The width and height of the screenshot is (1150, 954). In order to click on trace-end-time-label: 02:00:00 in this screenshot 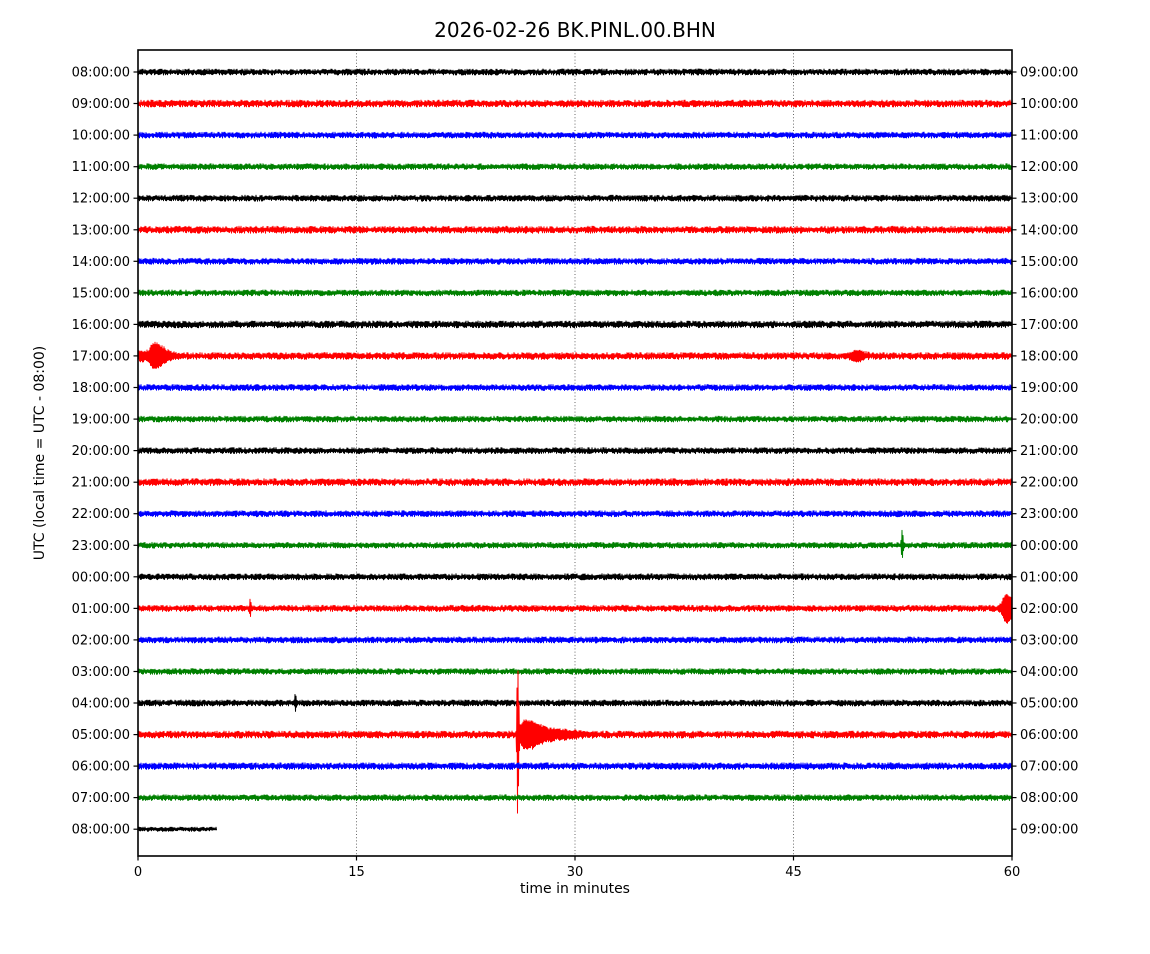, I will do `click(1049, 609)`.